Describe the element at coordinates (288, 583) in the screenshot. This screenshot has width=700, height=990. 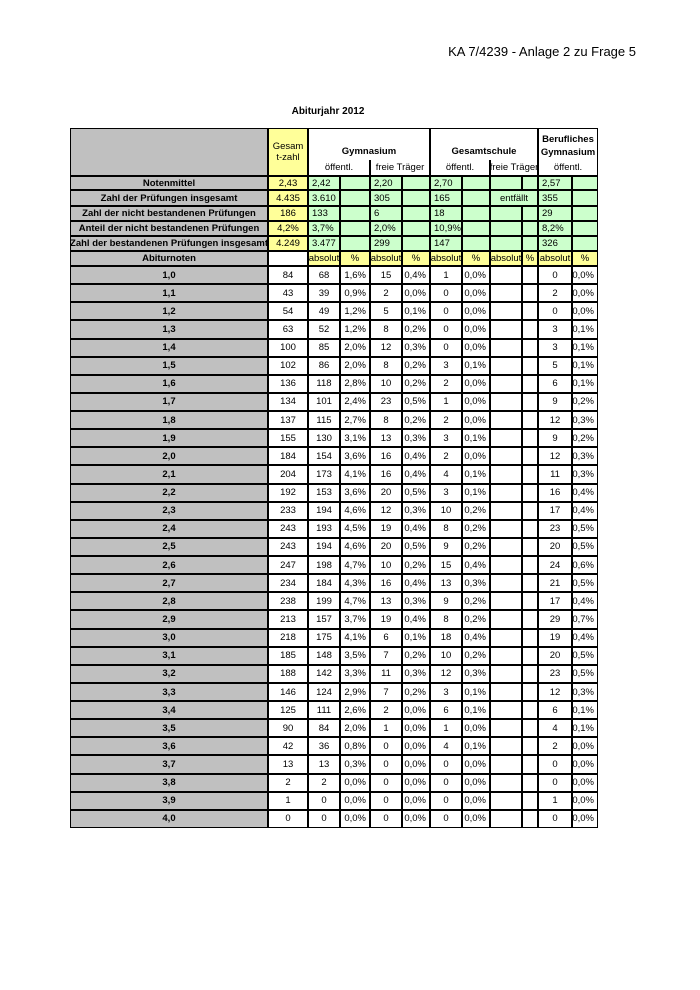
I see `grade-value: 234` at that location.